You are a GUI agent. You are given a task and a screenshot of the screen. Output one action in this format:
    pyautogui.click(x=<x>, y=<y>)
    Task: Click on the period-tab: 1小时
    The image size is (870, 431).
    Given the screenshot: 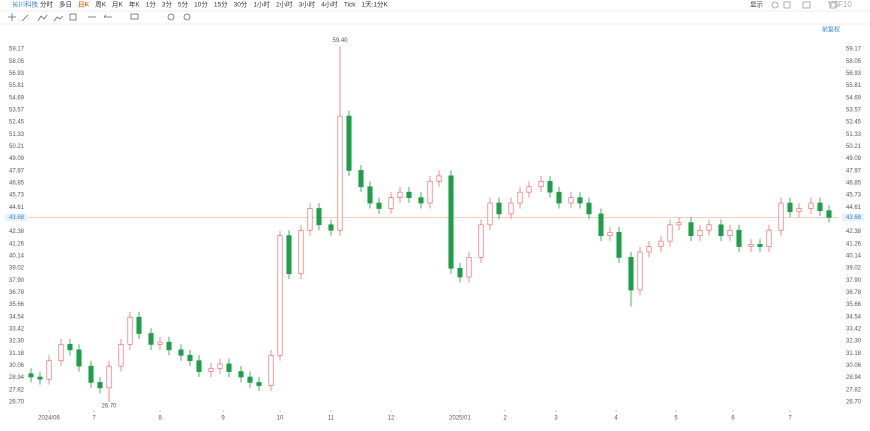 What is the action you would take?
    pyautogui.click(x=261, y=4)
    